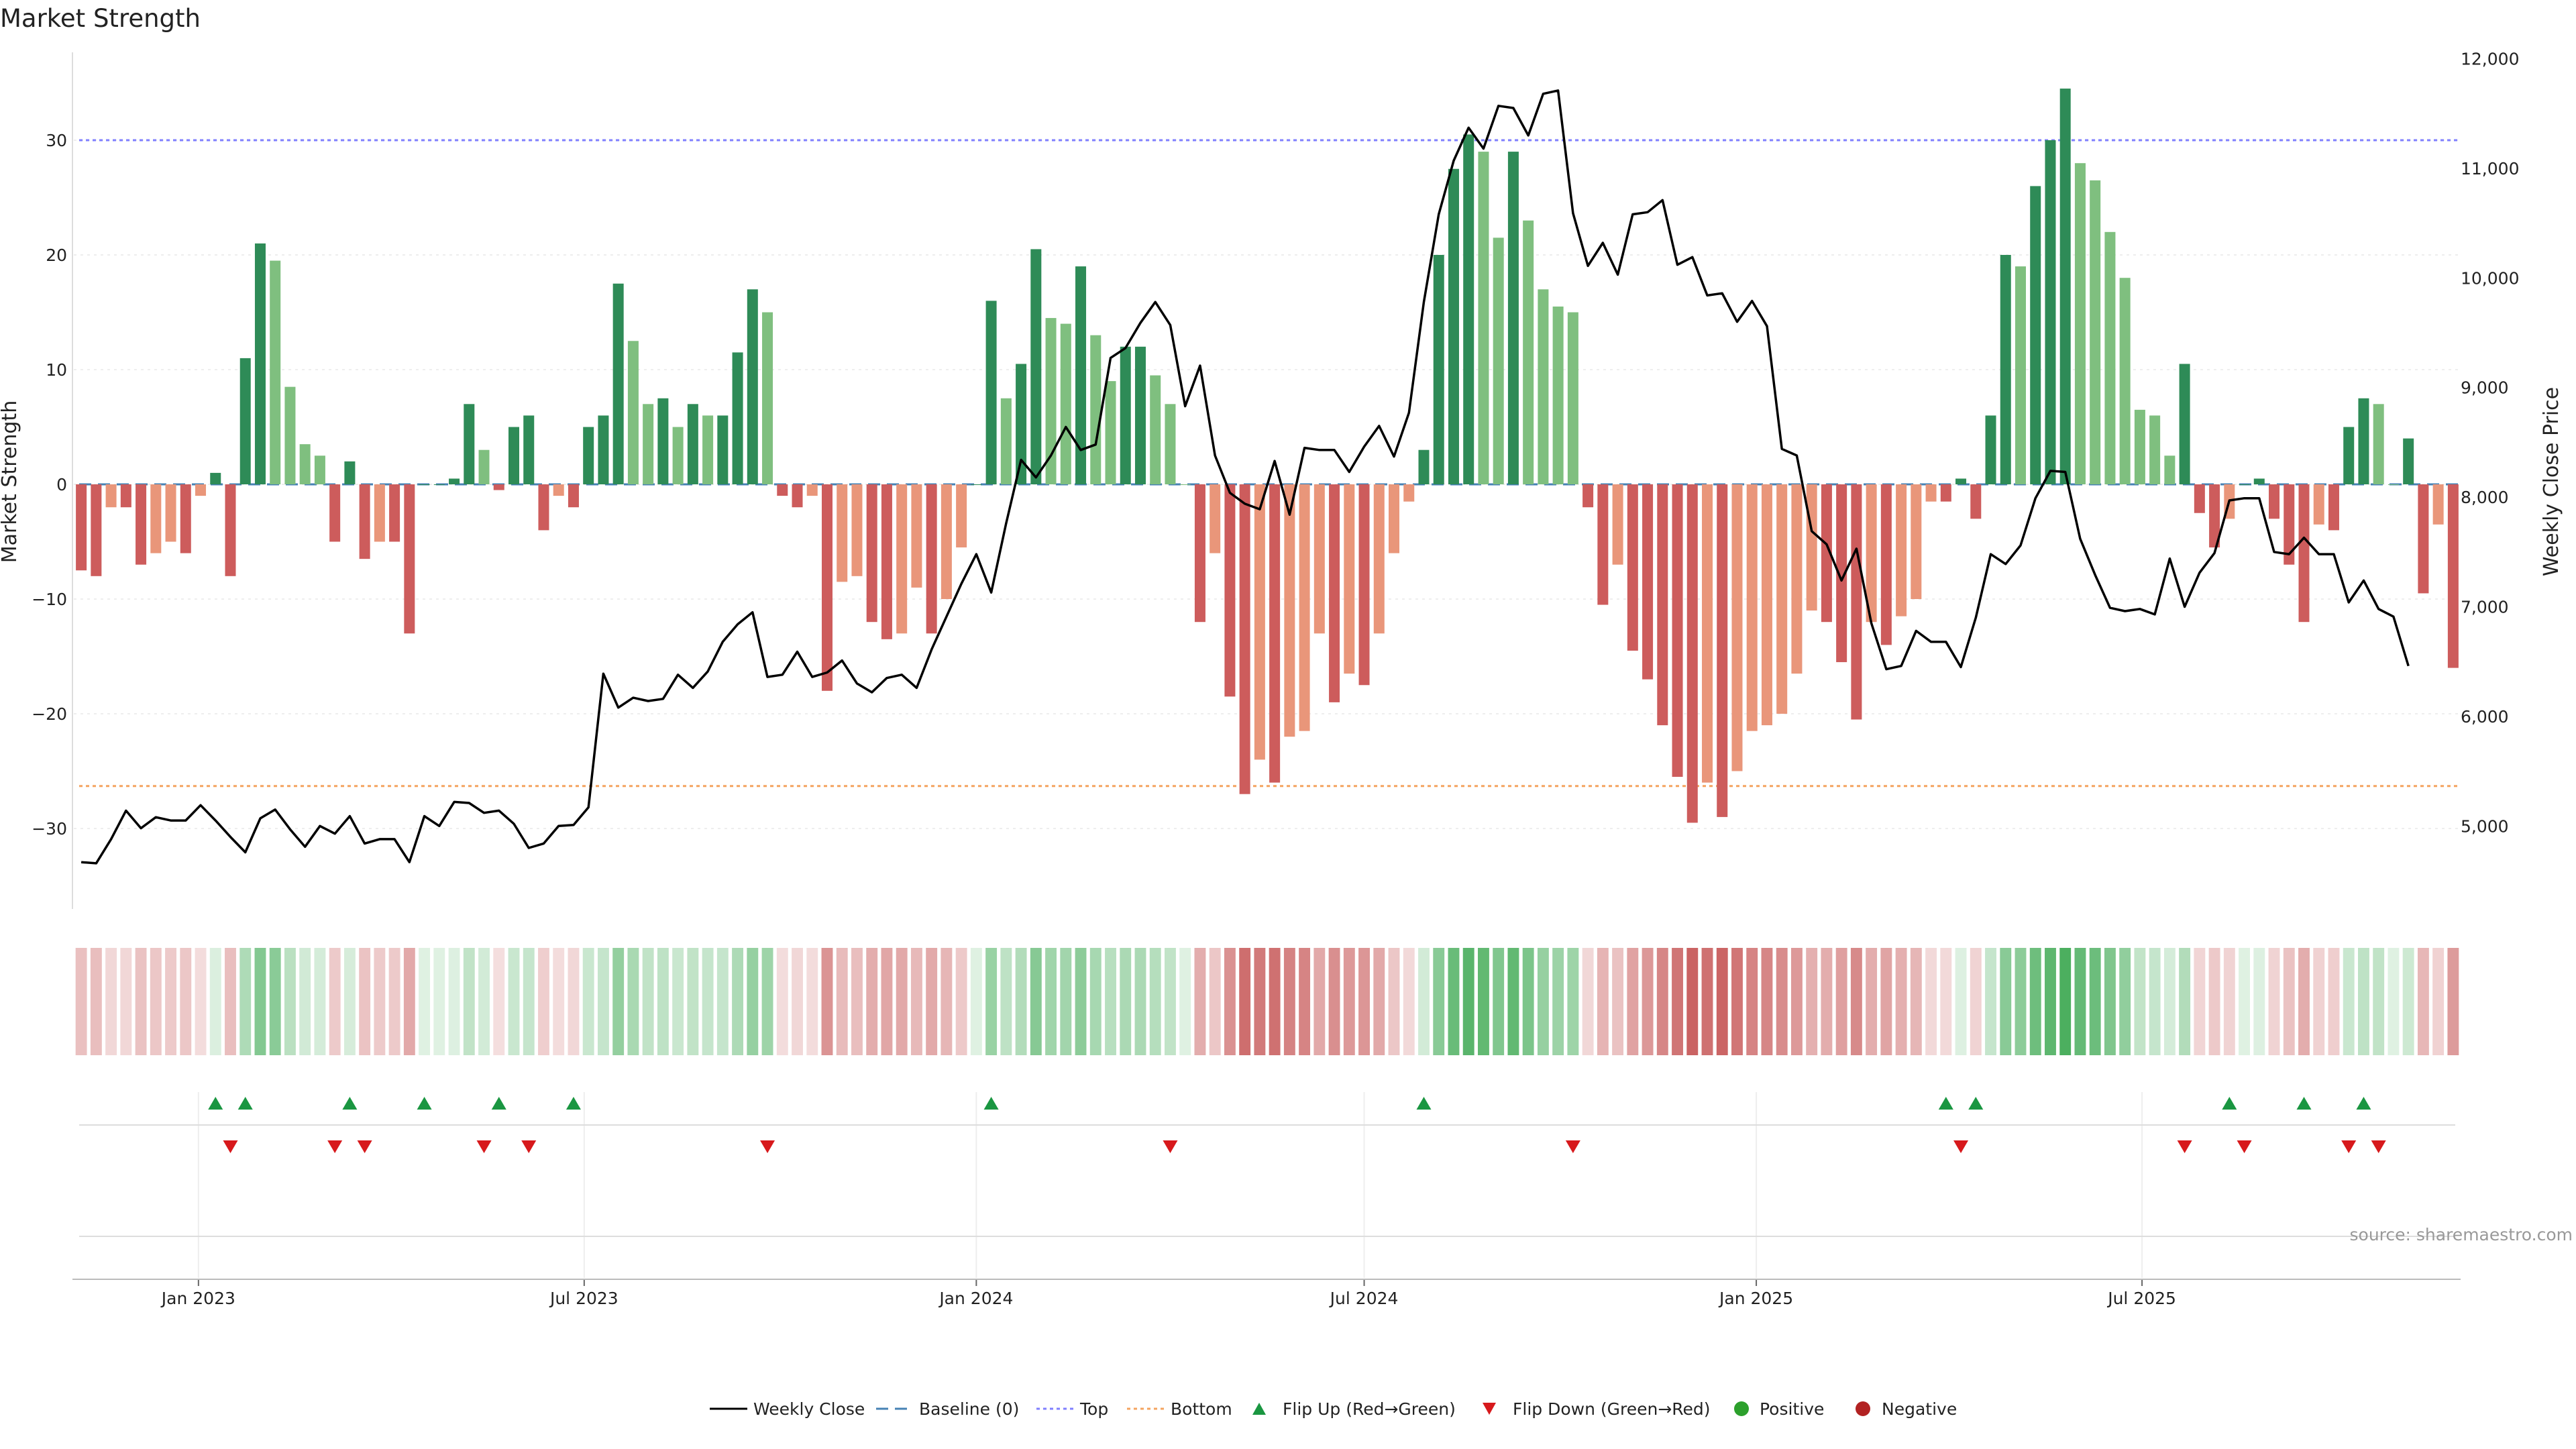  I want to click on x-tick-label: Jan 2023, so click(197, 1298).